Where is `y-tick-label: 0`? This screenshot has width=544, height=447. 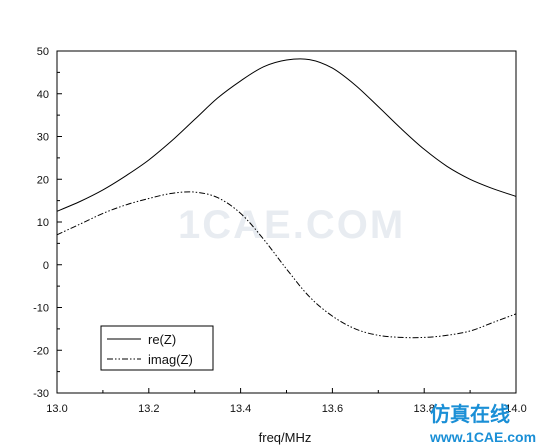
y-tick-label: 0 is located at coordinates (46, 266).